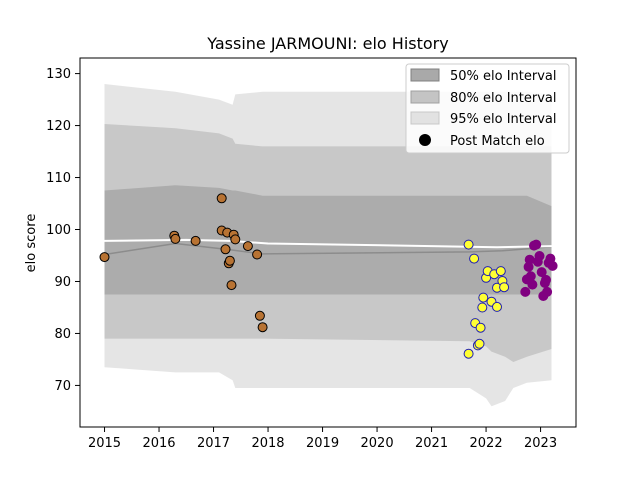 The image size is (640, 480). Describe the element at coordinates (497, 141) in the screenshot. I see `legend-label-post-match: Post Match elo` at that location.